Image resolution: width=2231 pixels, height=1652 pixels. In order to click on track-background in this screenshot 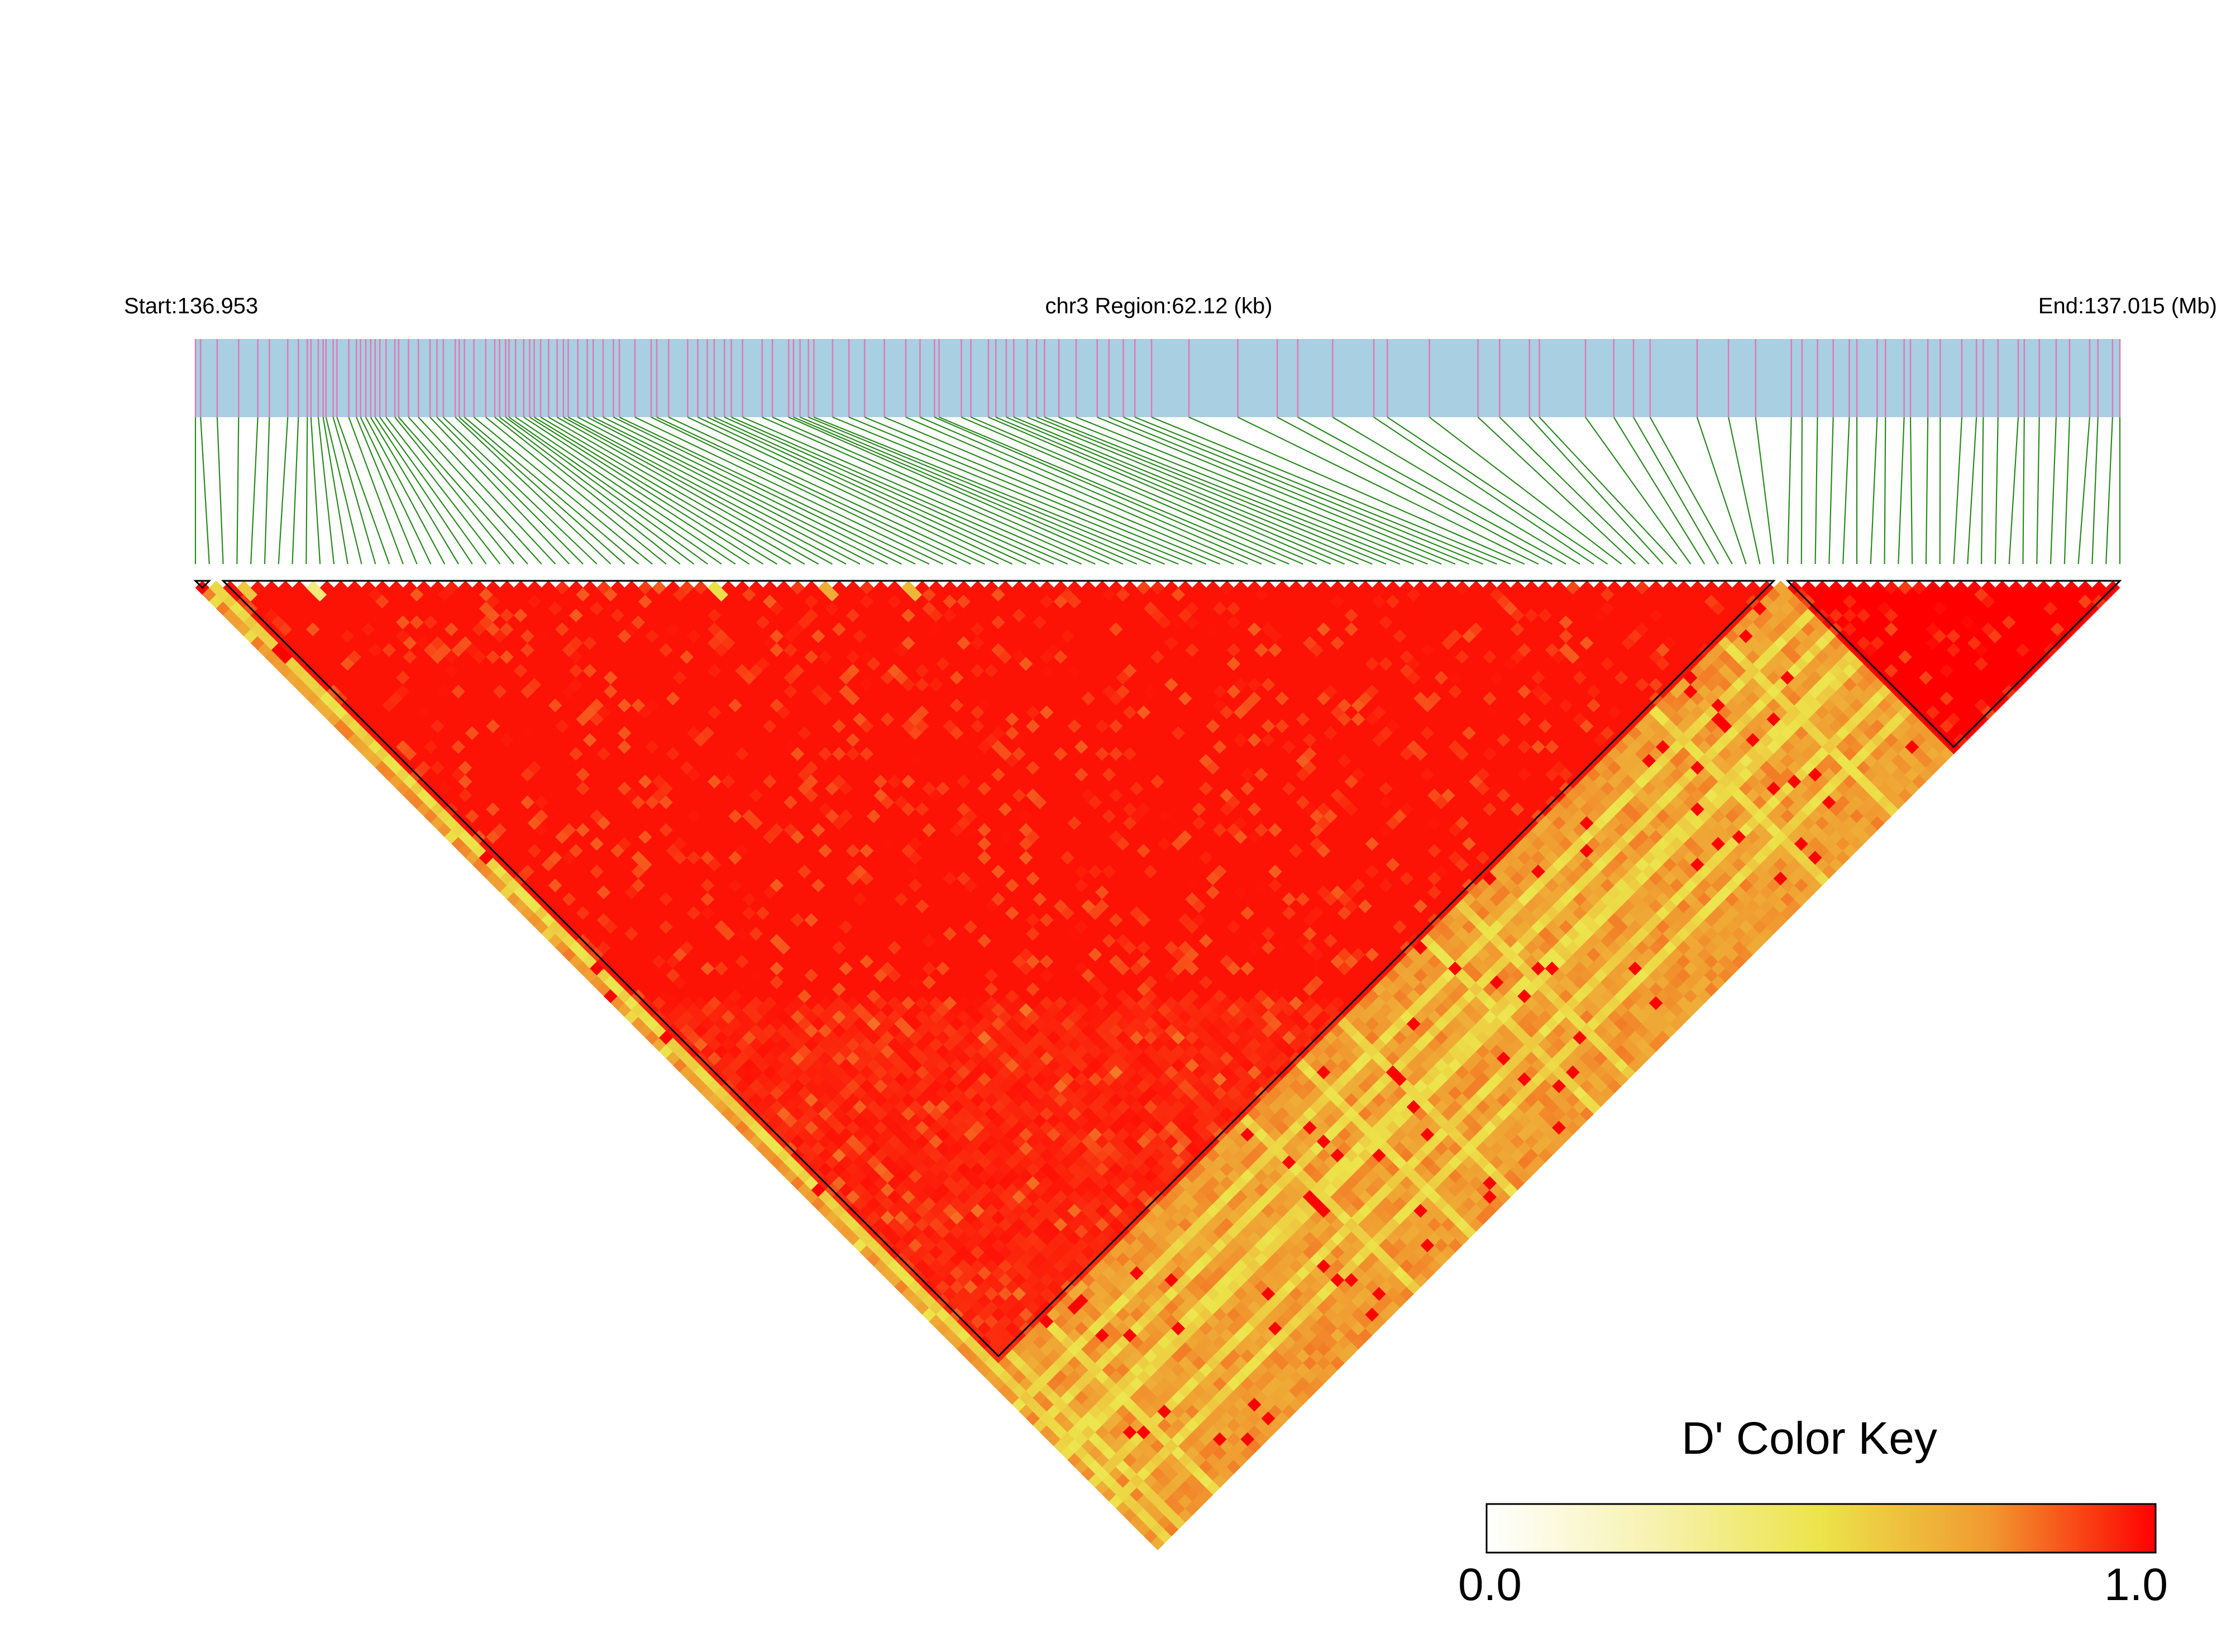, I will do `click(1157, 378)`.